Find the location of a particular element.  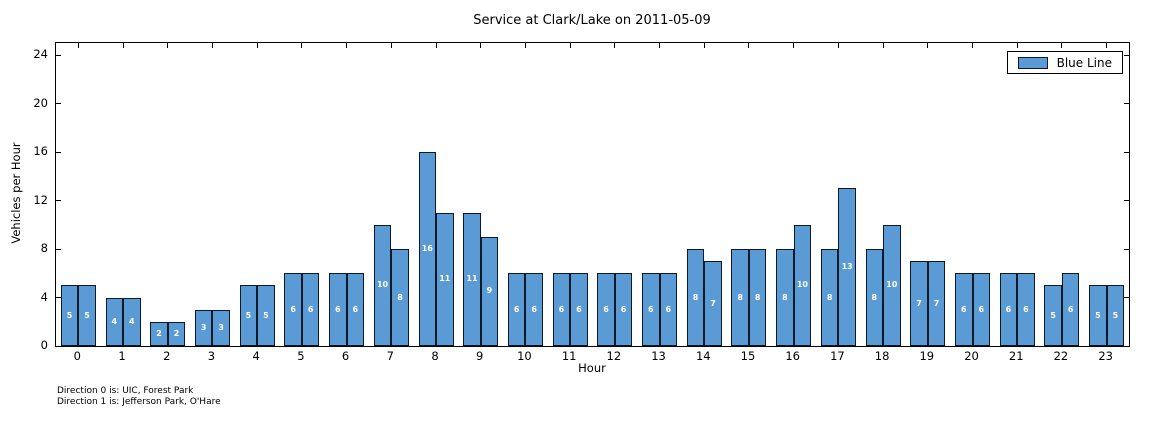

bar-hour-22-dir-1: 6 is located at coordinates (1070, 309).